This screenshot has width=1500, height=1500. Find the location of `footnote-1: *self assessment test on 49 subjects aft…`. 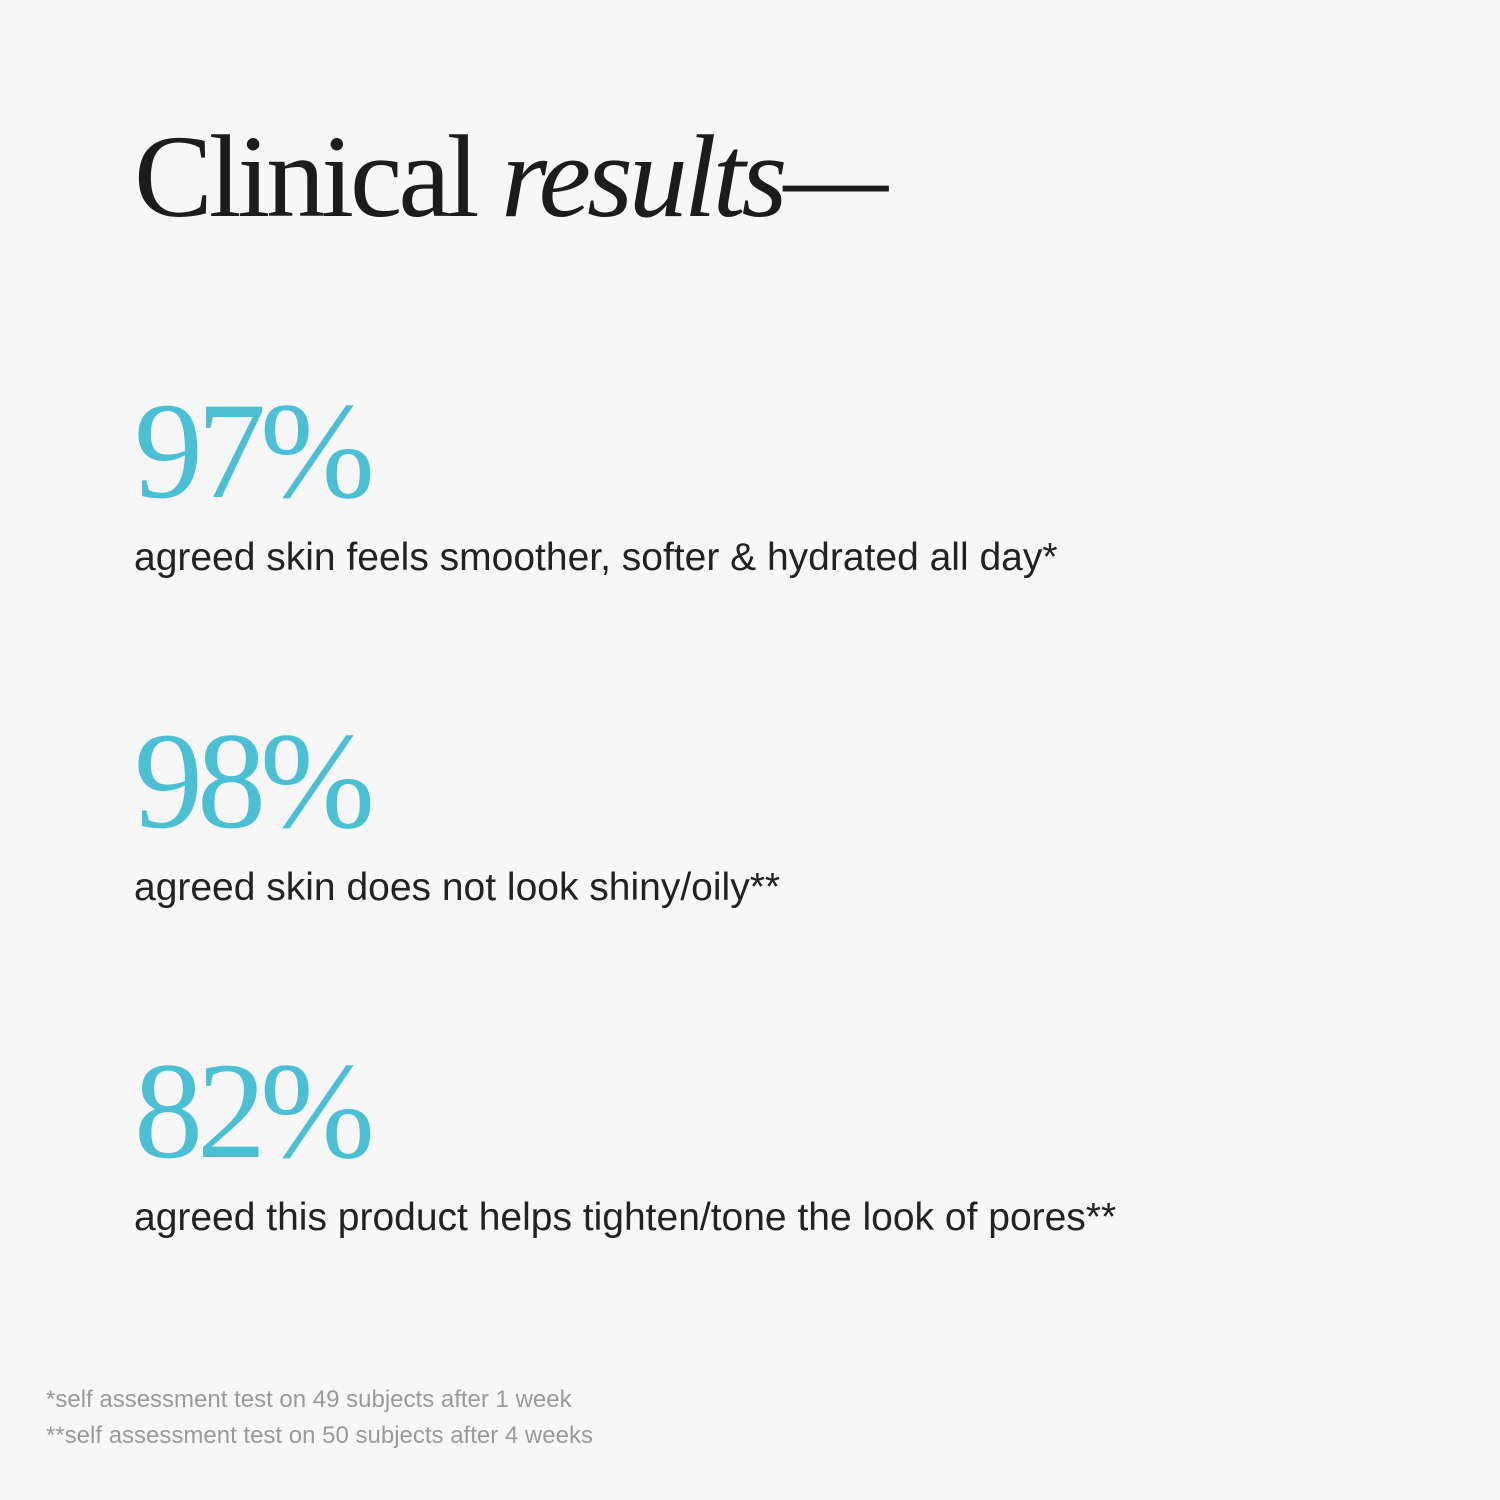

footnote-1: *self assessment test on 49 subjects aft… is located at coordinates (309, 1399).